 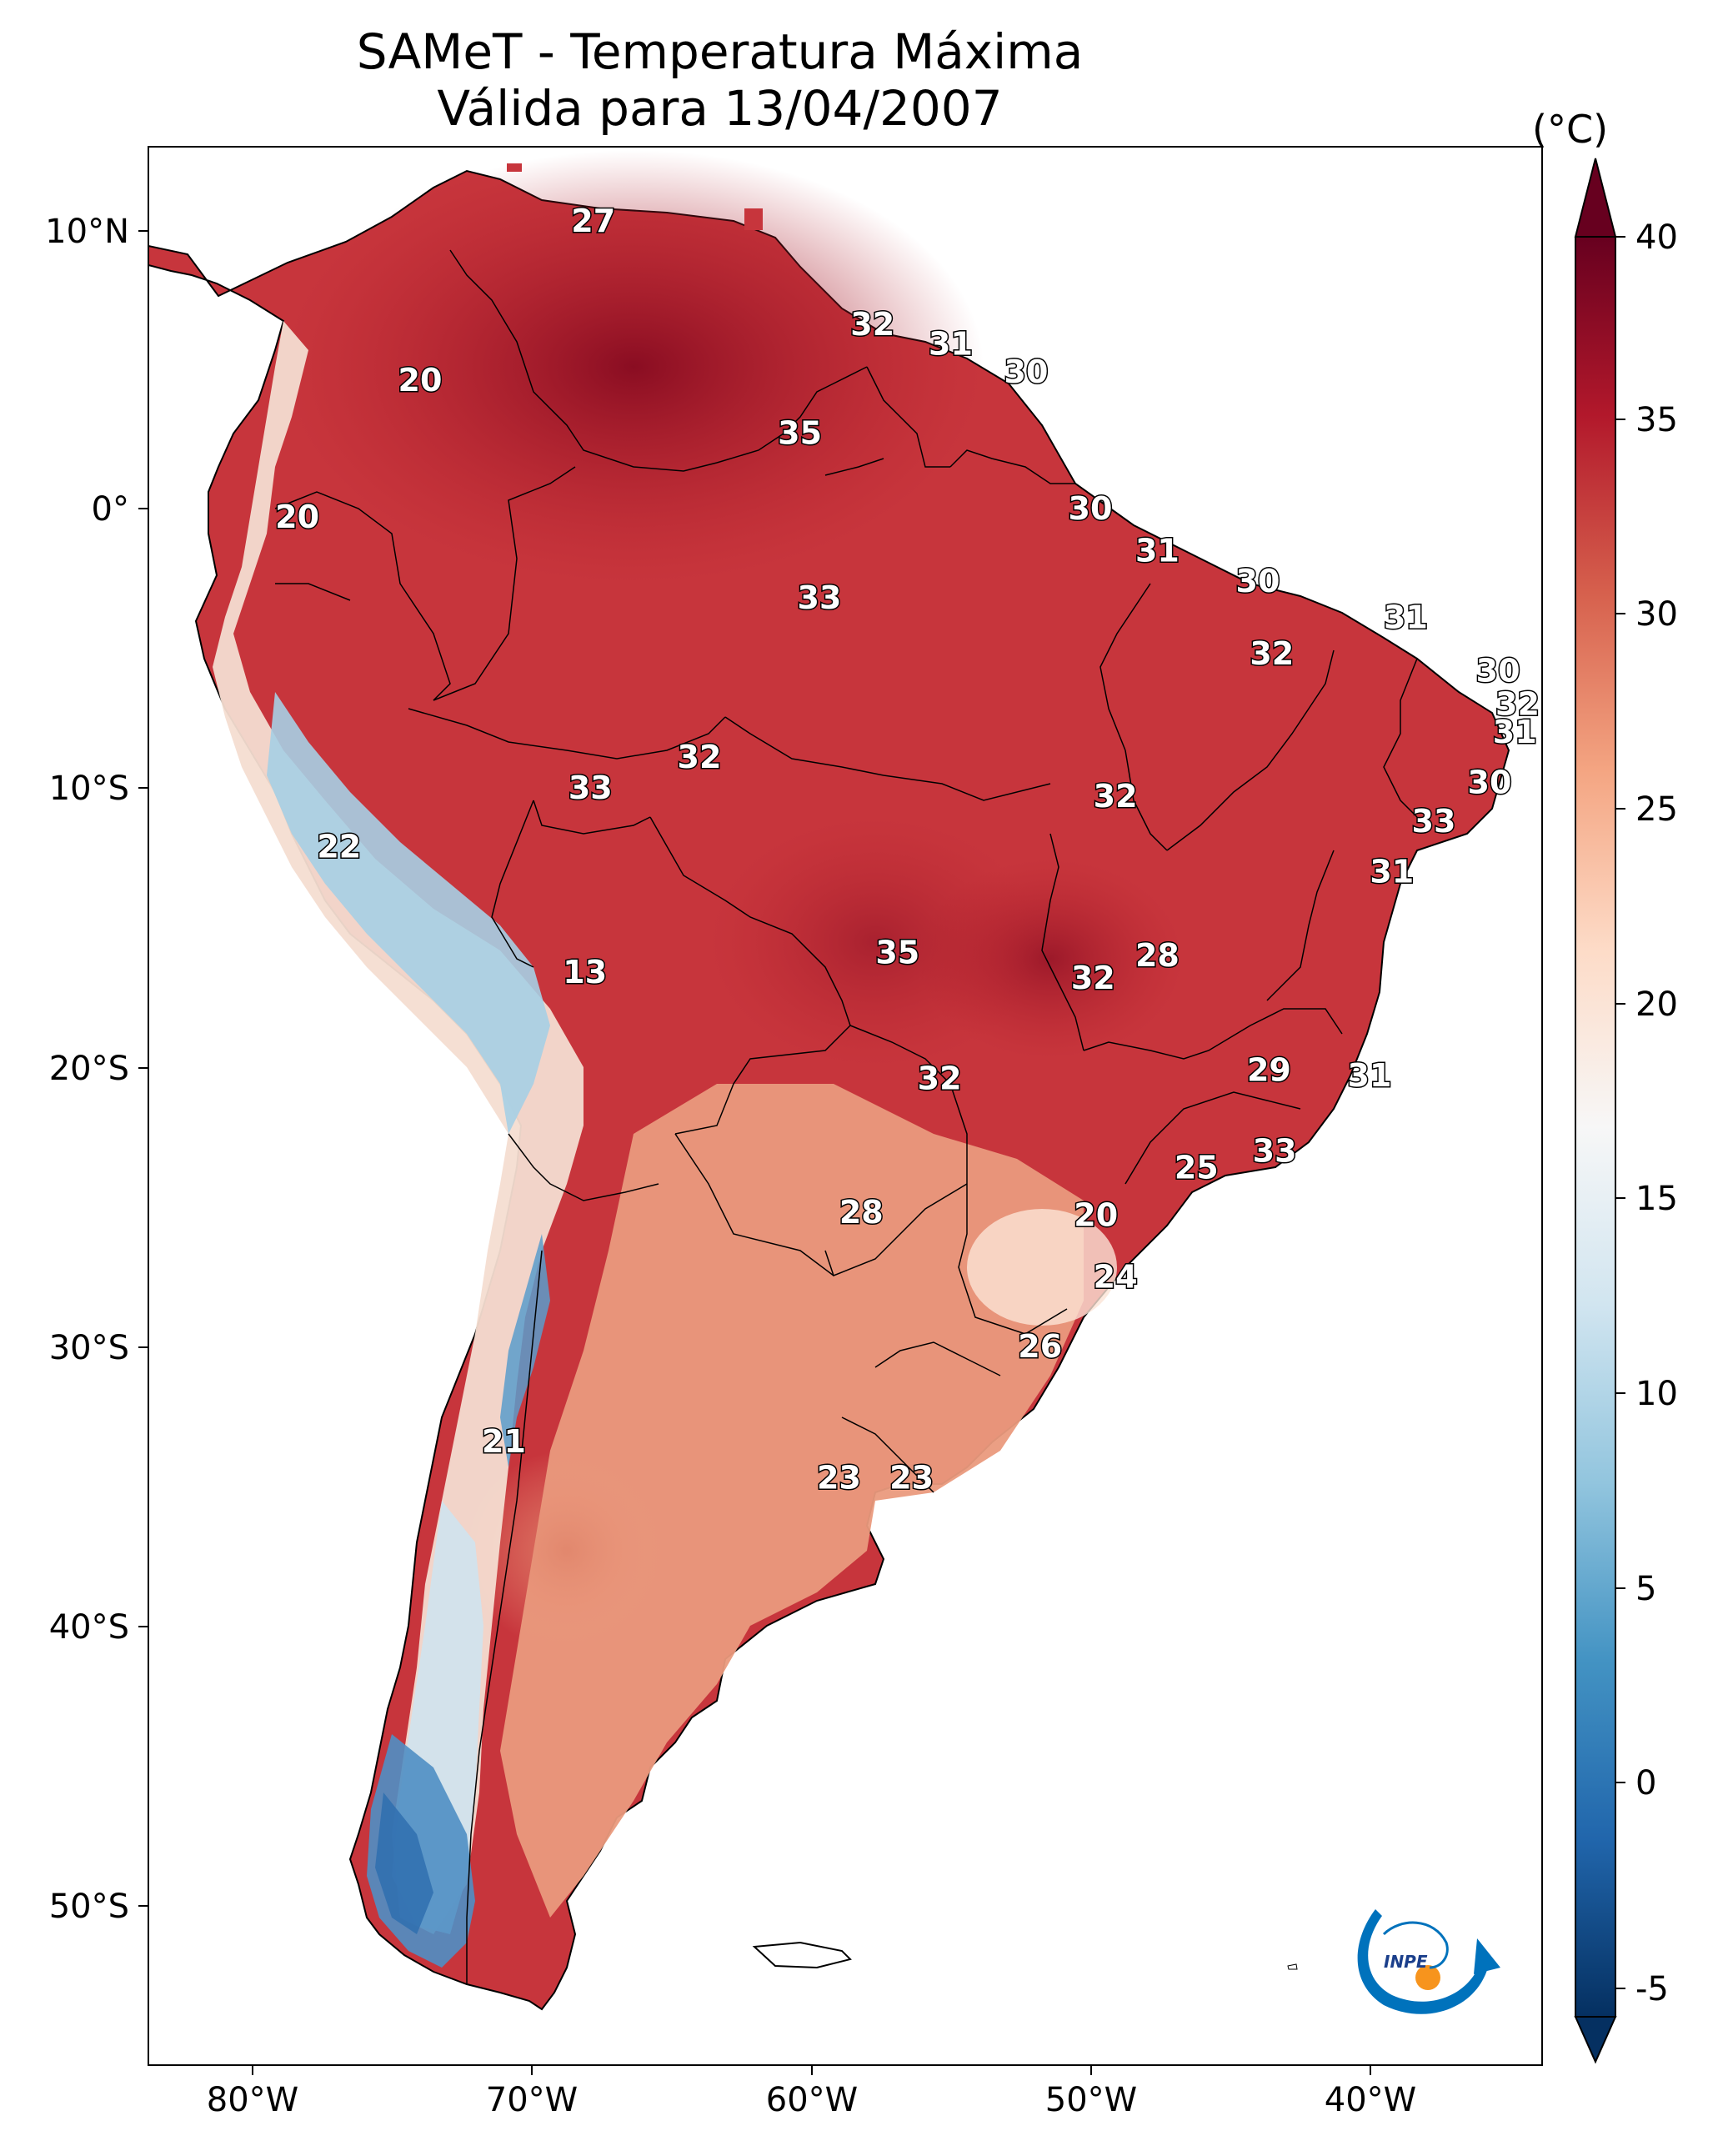 What do you see at coordinates (1370, 2100) in the screenshot?
I see `lon-label: 40°W` at bounding box center [1370, 2100].